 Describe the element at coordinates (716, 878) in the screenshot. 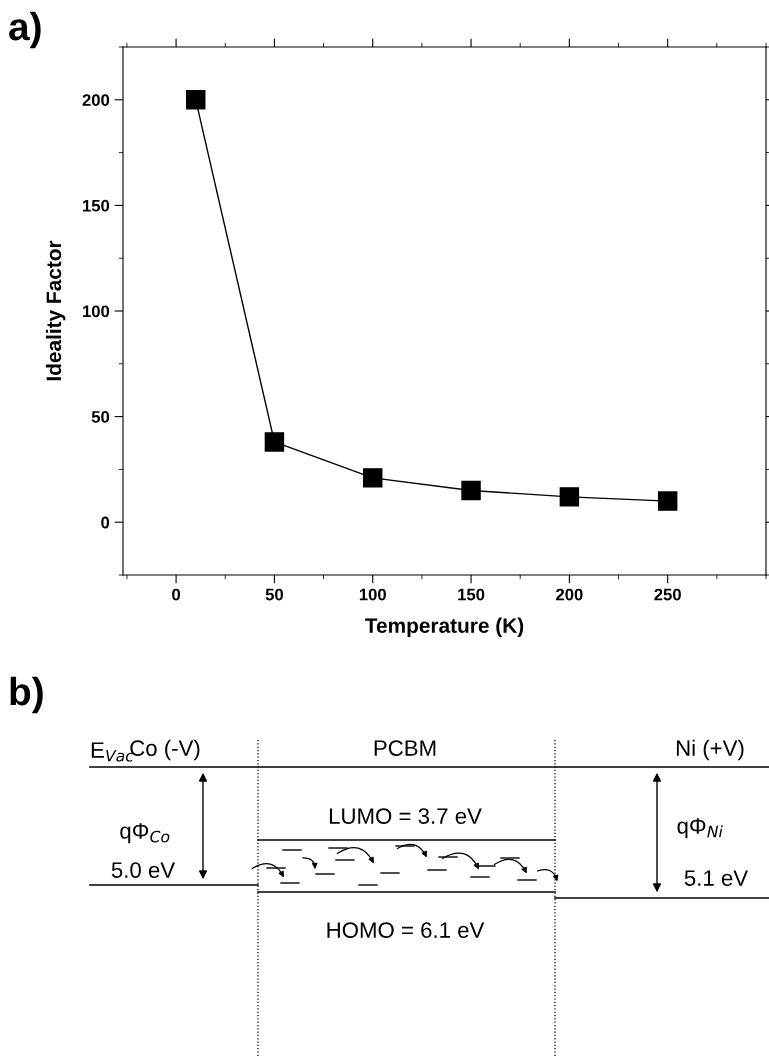

I see `text: 5.1 eV` at that location.